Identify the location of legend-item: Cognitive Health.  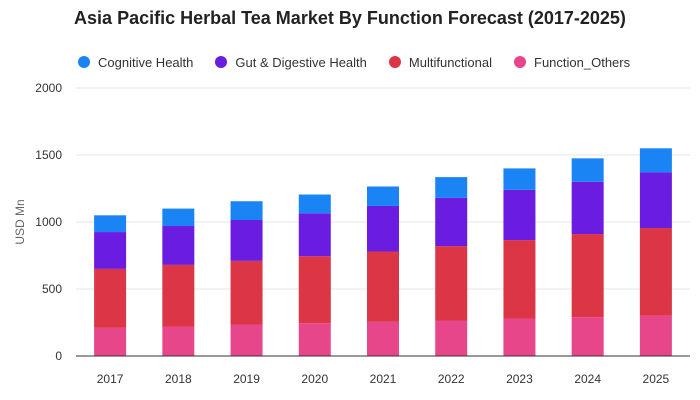
(135, 62).